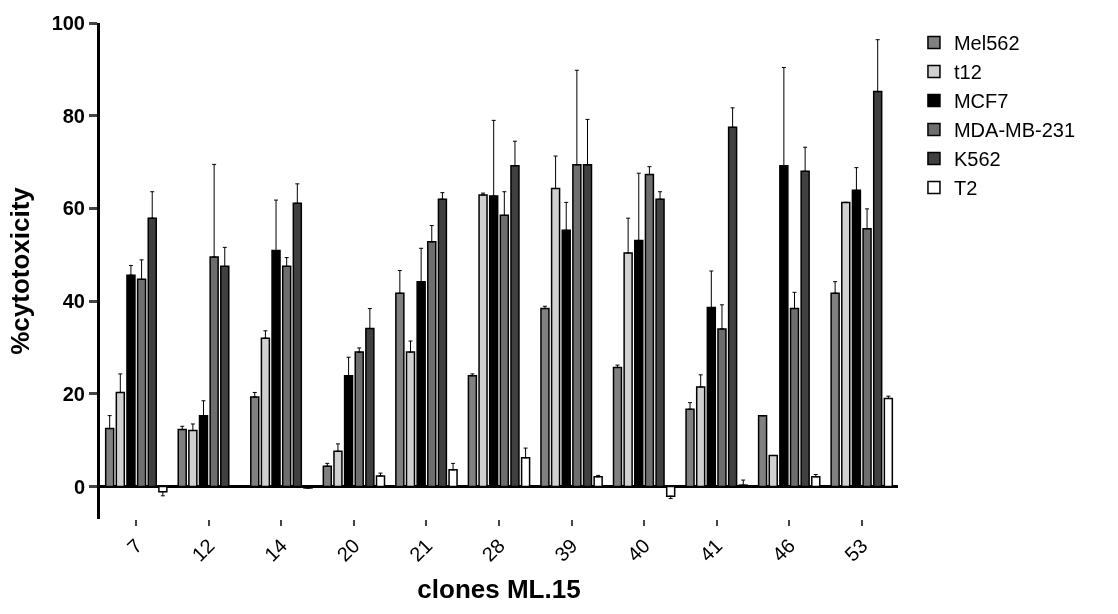 The height and width of the screenshot is (614, 1118). Describe the element at coordinates (68, 23) in the screenshot. I see `y-tick-label: 100` at that location.